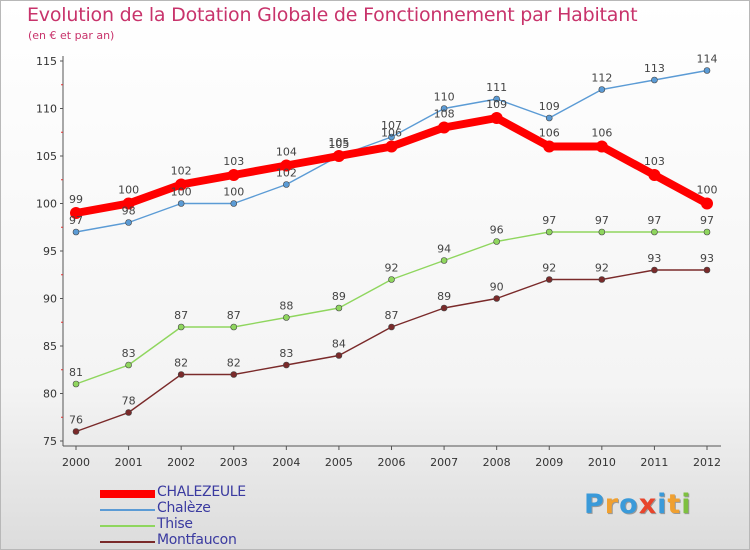  What do you see at coordinates (76, 199) in the screenshot?
I see `data-label: 99` at bounding box center [76, 199].